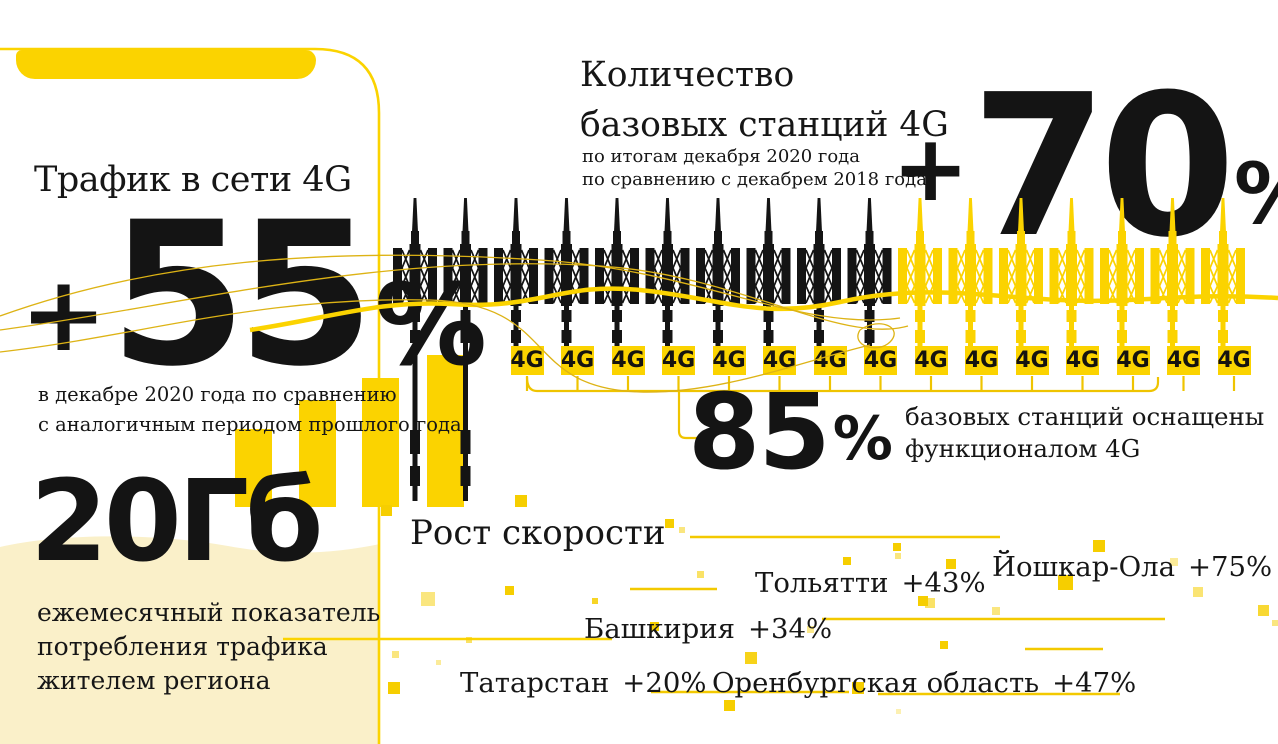 The image size is (1278, 744). What do you see at coordinates (242, 295) in the screenshot?
I see `traffic-value-number: 55` at bounding box center [242, 295].